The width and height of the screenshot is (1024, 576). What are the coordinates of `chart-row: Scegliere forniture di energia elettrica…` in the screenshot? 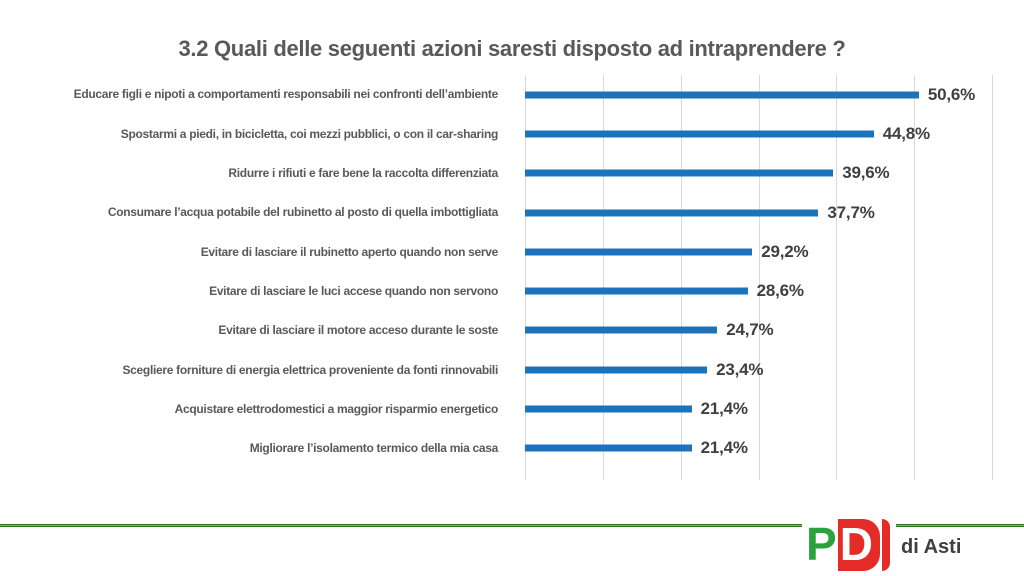 It's located at (512, 369).